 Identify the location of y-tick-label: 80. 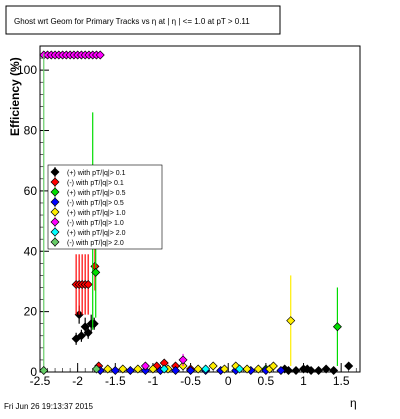
(31, 131).